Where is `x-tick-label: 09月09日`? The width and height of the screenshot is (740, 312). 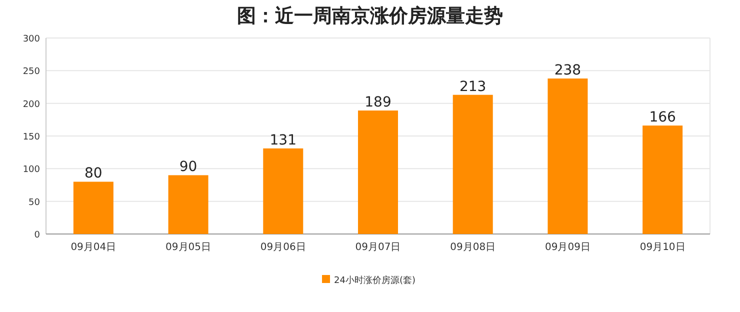 x-tick-label: 09月09日 is located at coordinates (567, 247).